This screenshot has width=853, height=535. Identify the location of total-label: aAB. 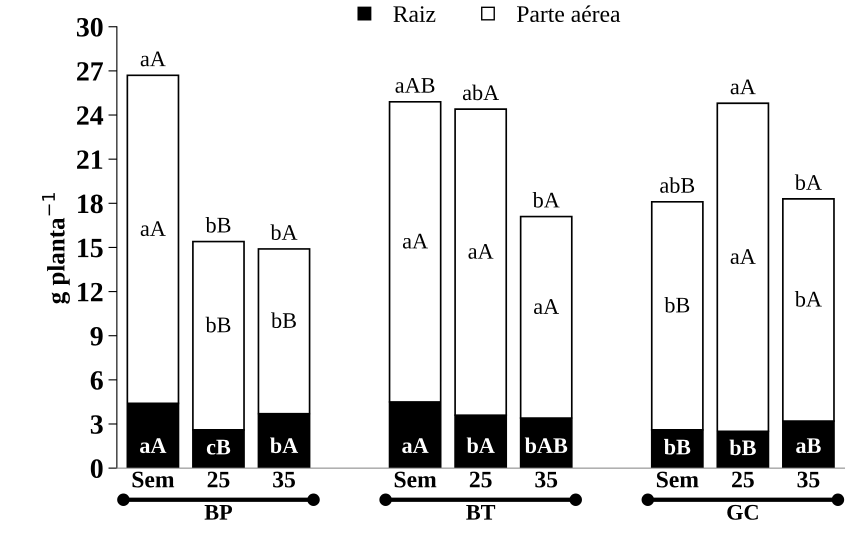
(415, 85).